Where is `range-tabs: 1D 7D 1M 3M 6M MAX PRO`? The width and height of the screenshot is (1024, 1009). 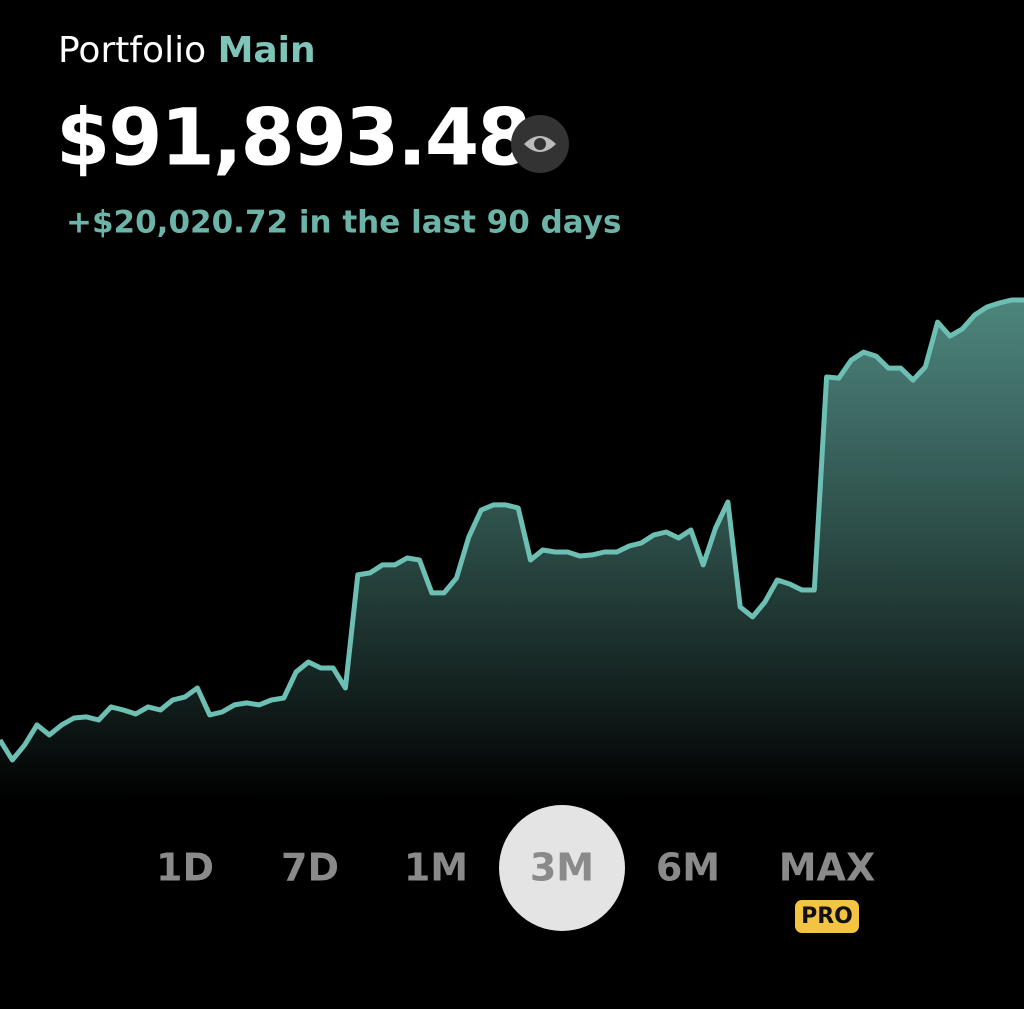 range-tabs: 1D 7D 1M 3M 6M MAX PRO is located at coordinates (515, 869).